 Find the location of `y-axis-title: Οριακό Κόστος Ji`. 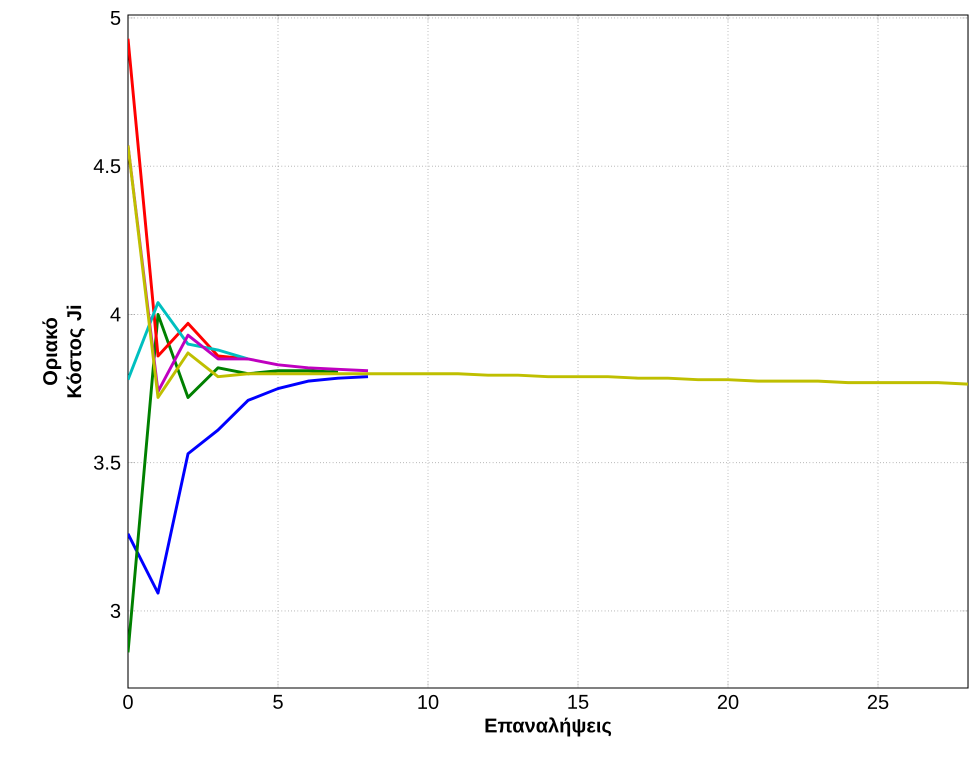

y-axis-title: Οριακό Κόστος Ji is located at coordinates (63, 352).